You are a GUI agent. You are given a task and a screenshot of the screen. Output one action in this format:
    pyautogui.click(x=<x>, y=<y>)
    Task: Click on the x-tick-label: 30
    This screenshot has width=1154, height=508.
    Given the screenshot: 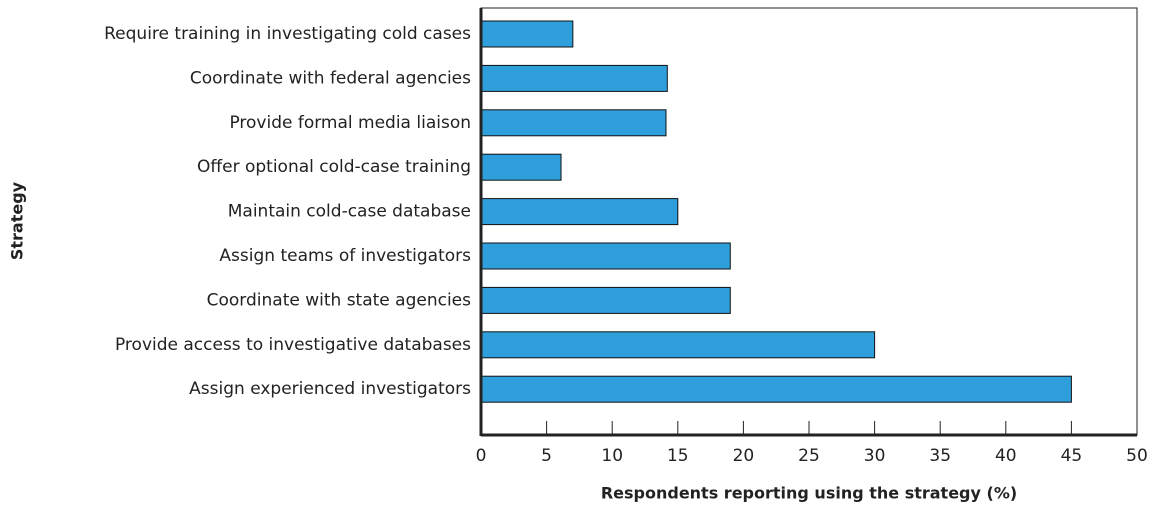 What is the action you would take?
    pyautogui.click(x=875, y=456)
    